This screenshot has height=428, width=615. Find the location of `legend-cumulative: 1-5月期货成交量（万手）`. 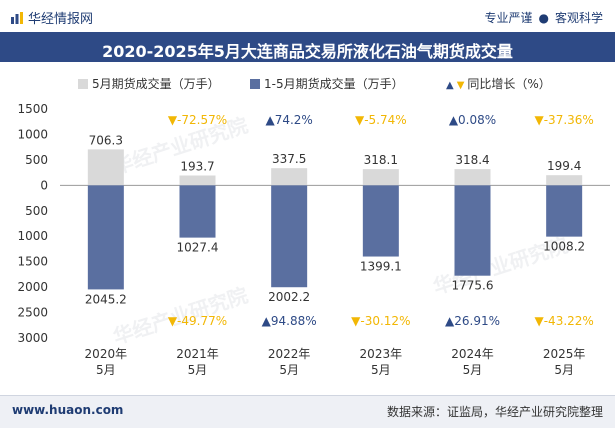

legend-cumulative: 1-5月期货成交量（万手） is located at coordinates (327, 83).